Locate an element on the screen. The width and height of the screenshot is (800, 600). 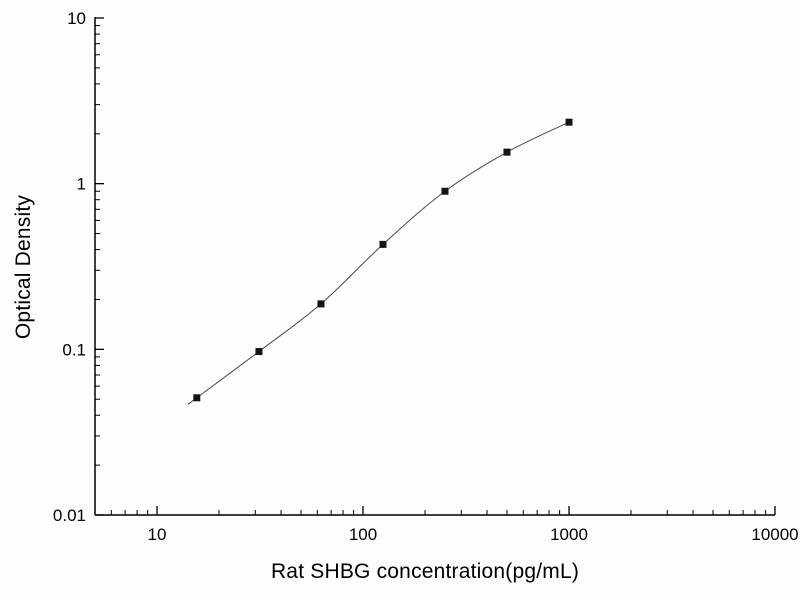
x-tick-label: 1000 is located at coordinates (569, 534).